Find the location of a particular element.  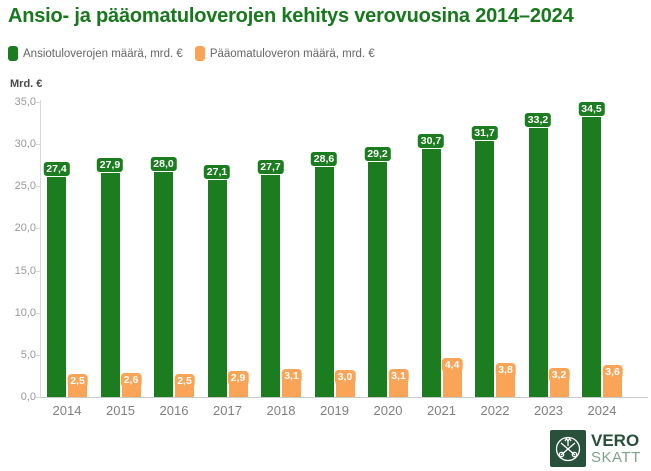

legend-item-0: Ansiotuloverojen määrä, mrd. € is located at coordinates (95, 53).